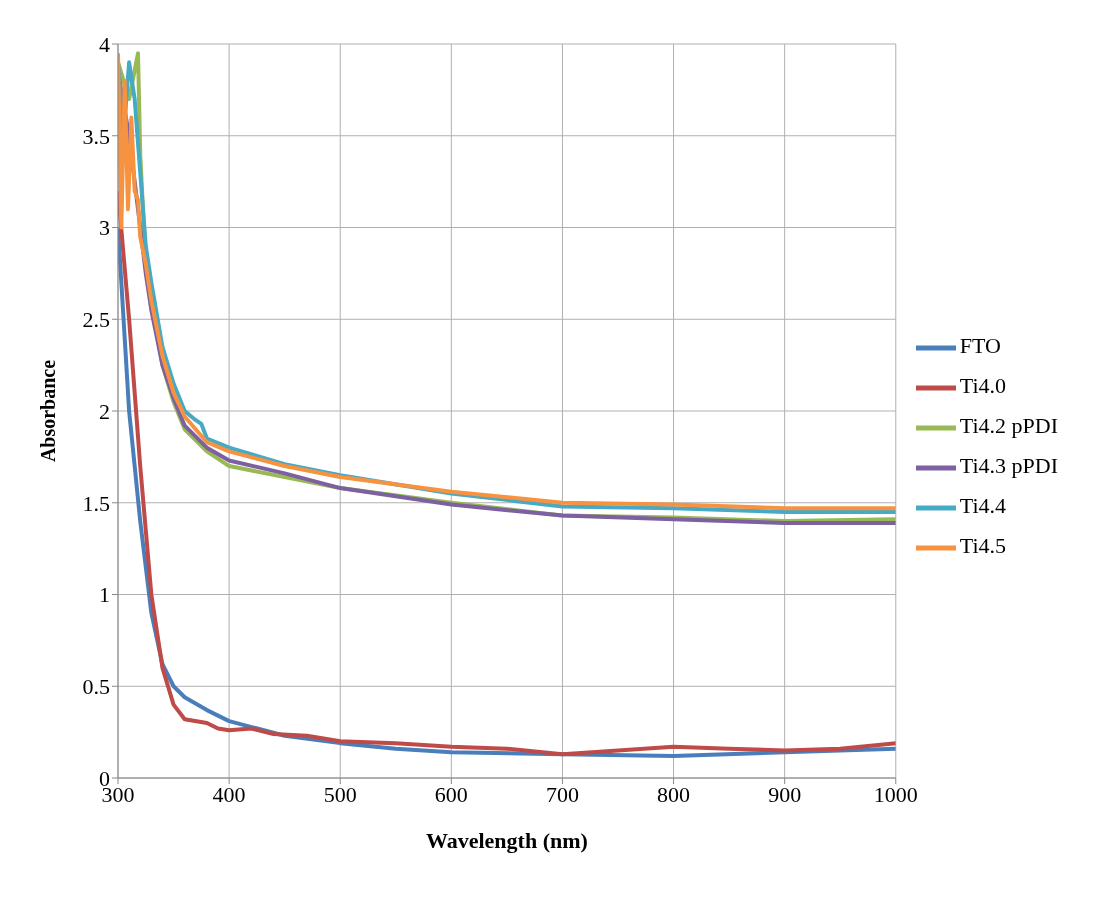 Image resolution: width=1098 pixels, height=903 pixels. Describe the element at coordinates (340, 794) in the screenshot. I see `x-tick-label: 500` at that location.